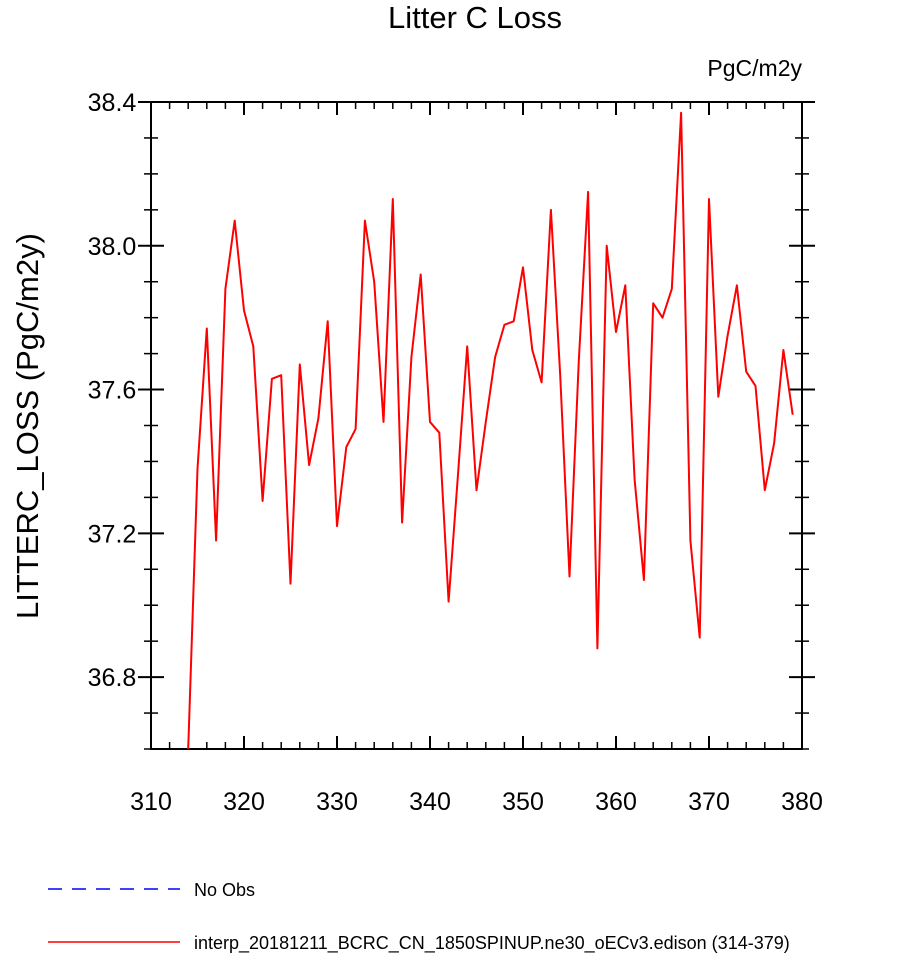 The image size is (898, 960). Describe the element at coordinates (475, 17) in the screenshot. I see `chart-title: Litter C Loss` at that location.